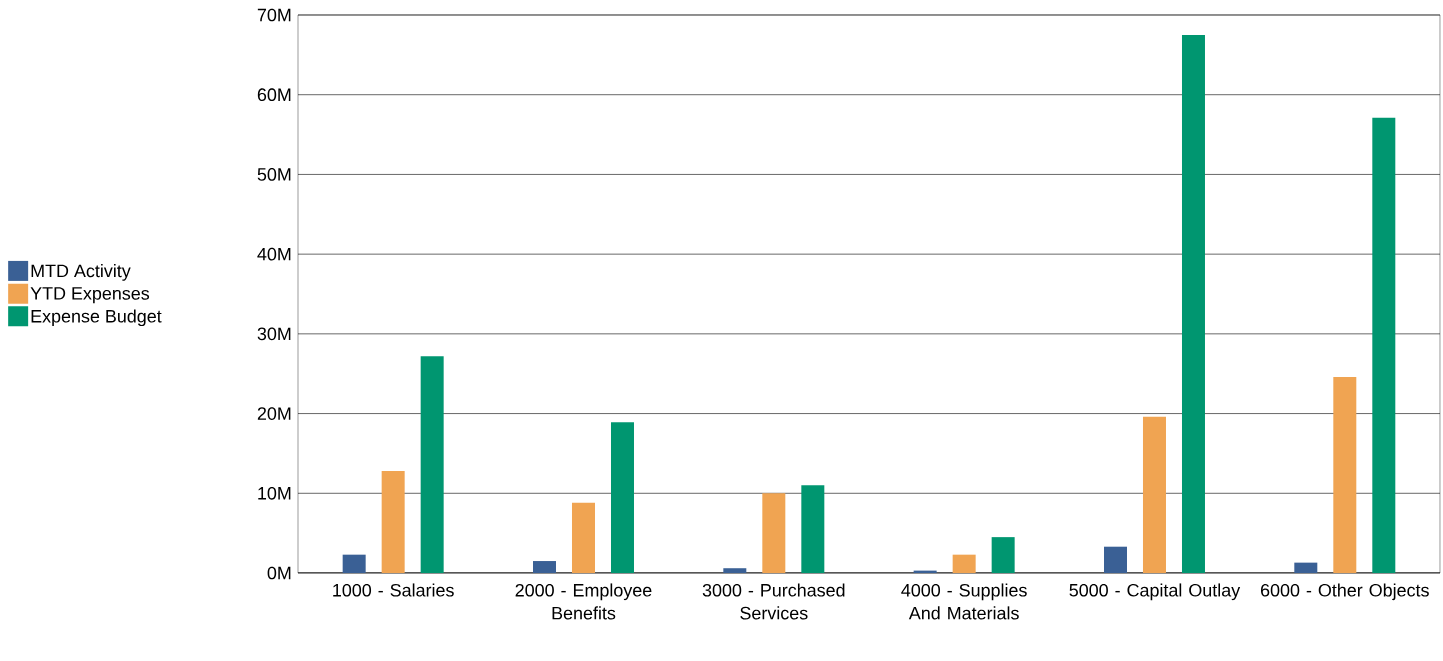 The image size is (1443, 661). What do you see at coordinates (96, 318) in the screenshot?
I see `legend-label: Expense Budget` at bounding box center [96, 318].